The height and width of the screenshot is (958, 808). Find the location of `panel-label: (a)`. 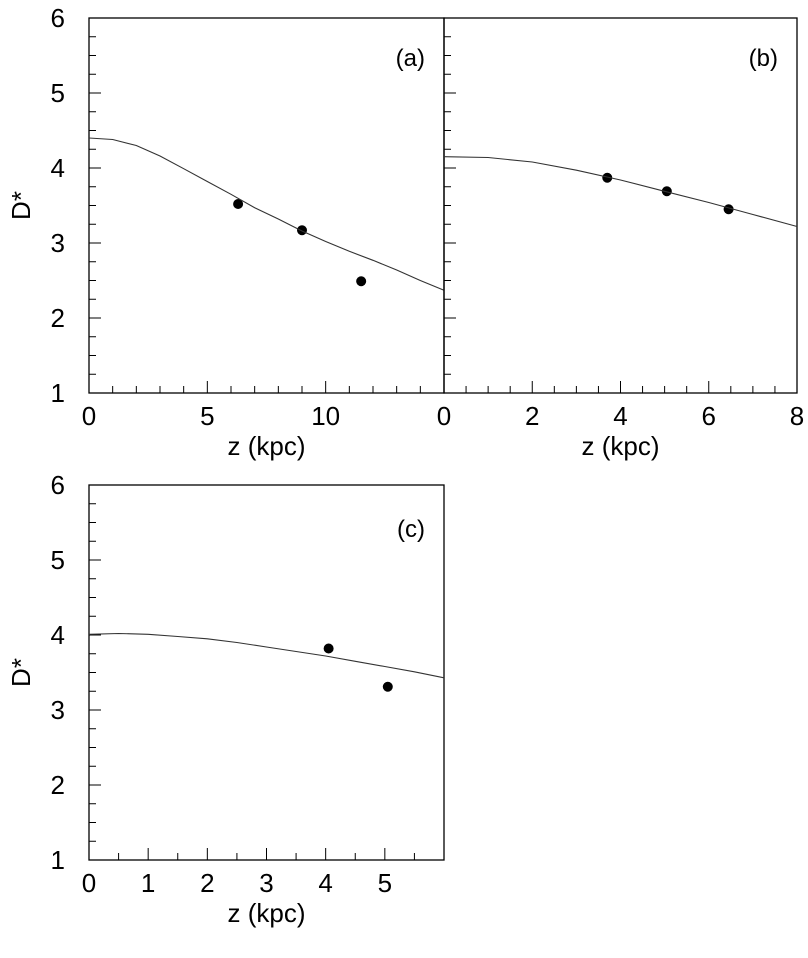

panel-label: (a) is located at coordinates (410, 58).